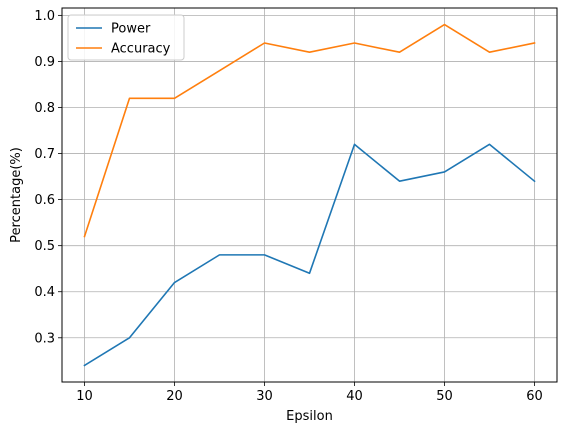 The width and height of the screenshot is (567, 432). I want to click on x-tick-label: 30, so click(264, 396).